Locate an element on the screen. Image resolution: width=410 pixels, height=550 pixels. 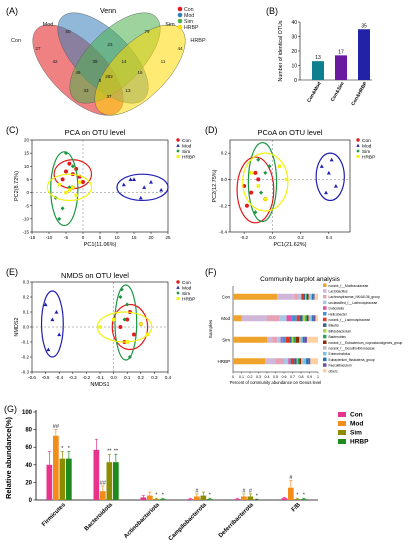
y-tick-label: 40 is located at coordinates (294, 23).